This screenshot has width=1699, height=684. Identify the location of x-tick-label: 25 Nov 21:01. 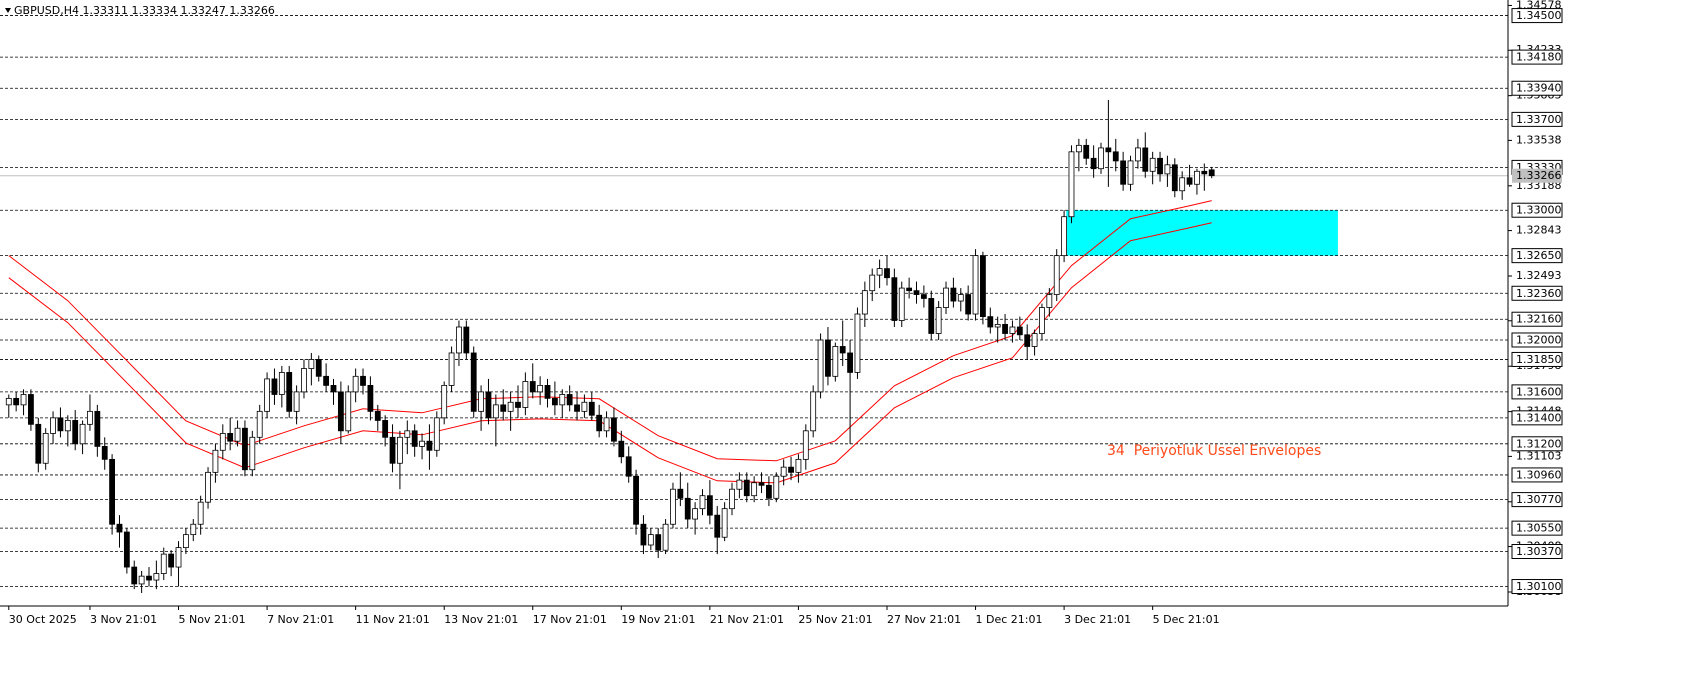
(835, 619).